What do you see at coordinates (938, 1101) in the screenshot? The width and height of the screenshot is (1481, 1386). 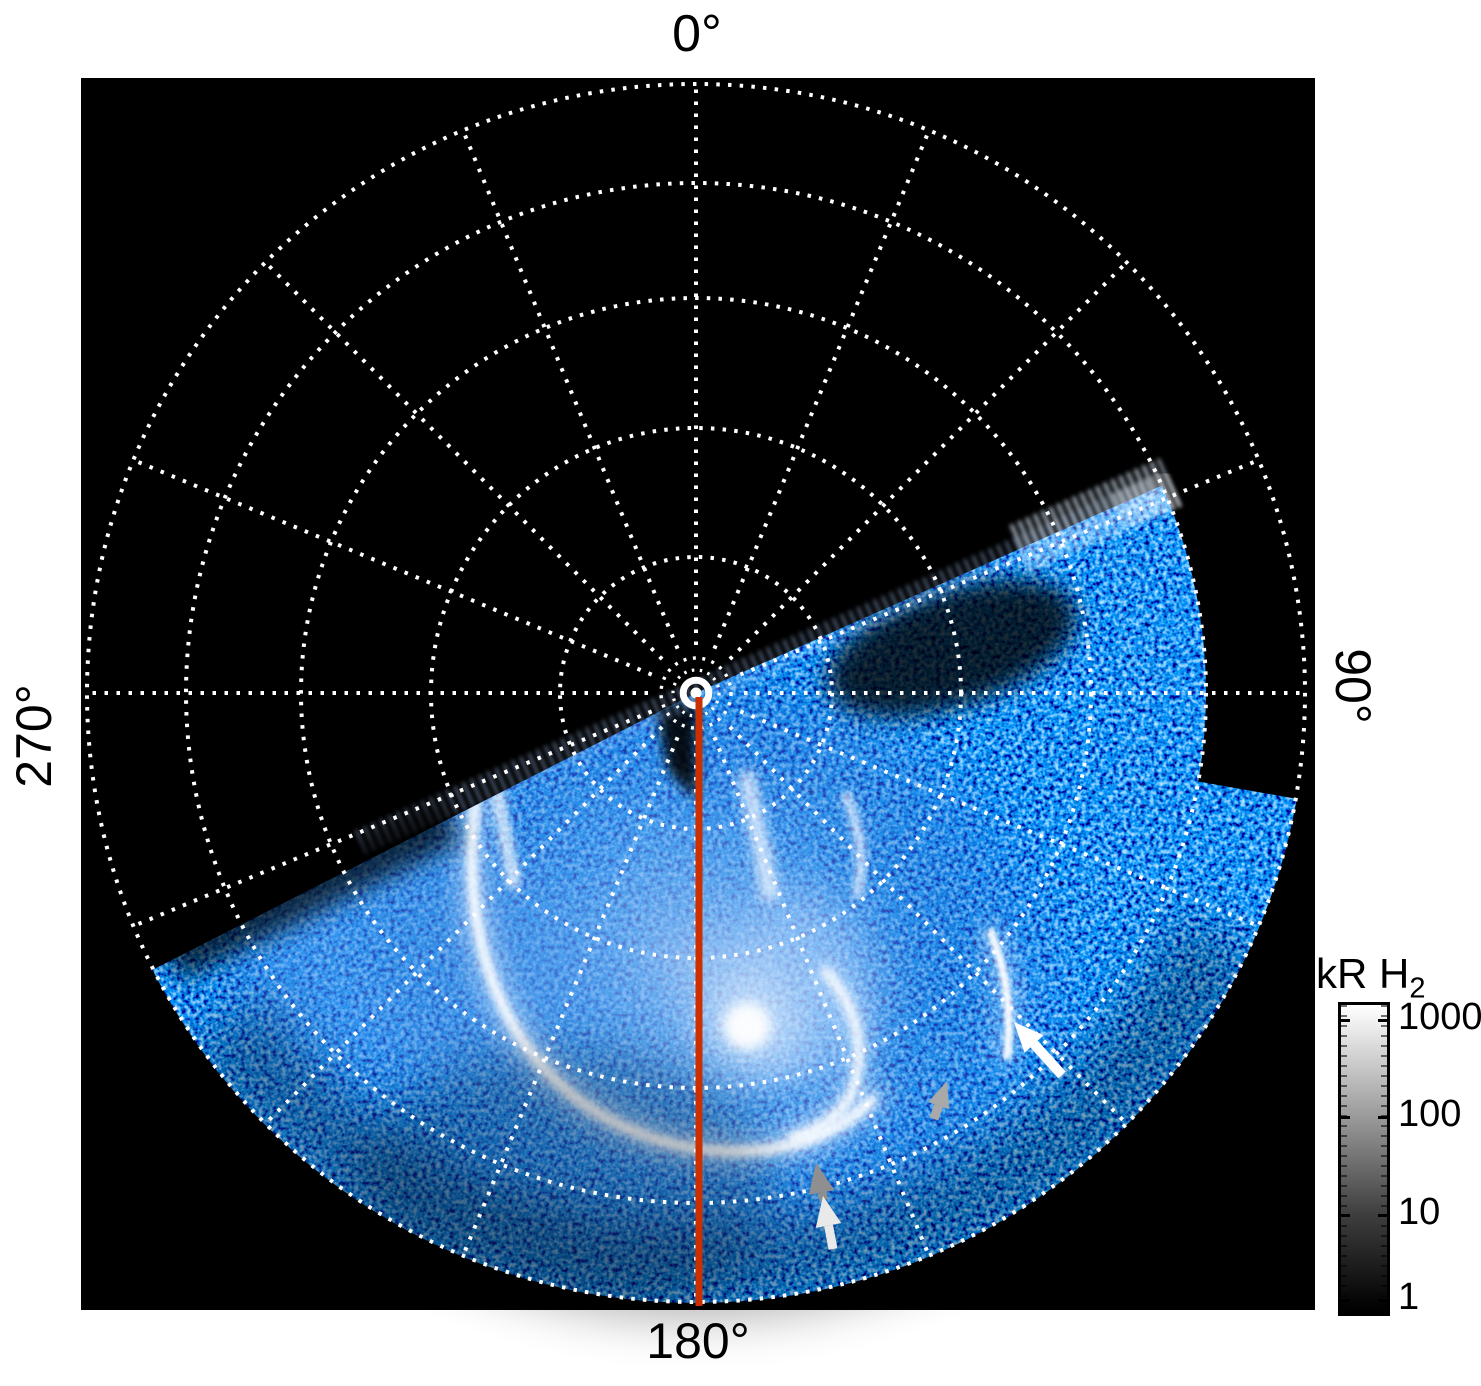 I see `gray-arrow-middle` at bounding box center [938, 1101].